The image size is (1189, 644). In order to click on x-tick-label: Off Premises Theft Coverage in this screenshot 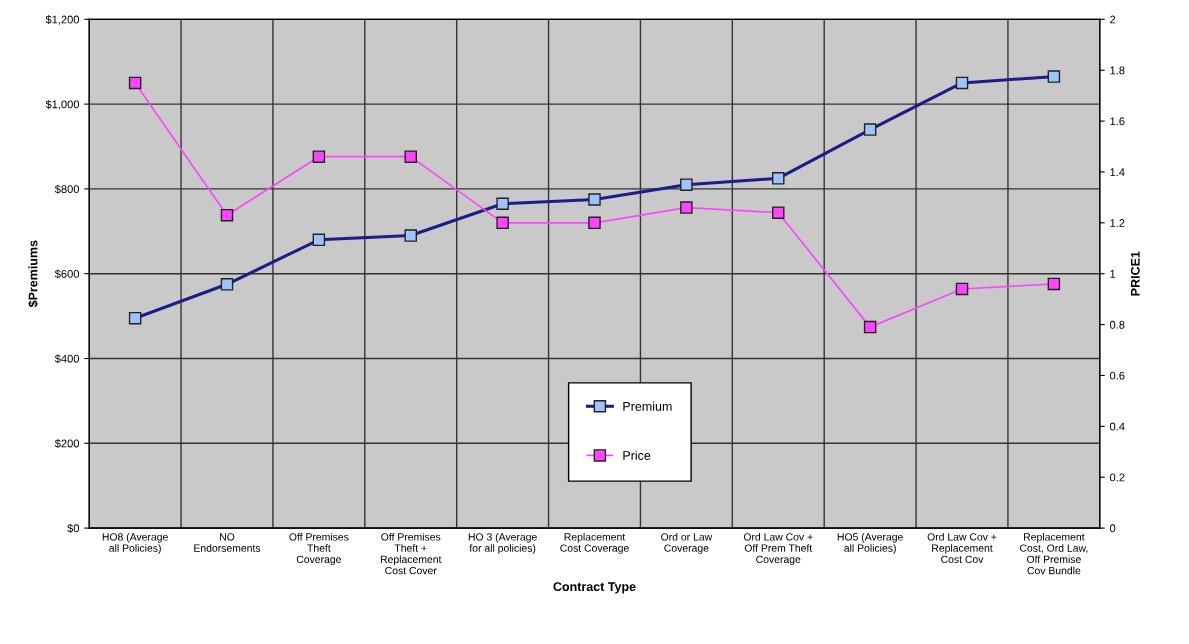, I will do `click(319, 549)`.